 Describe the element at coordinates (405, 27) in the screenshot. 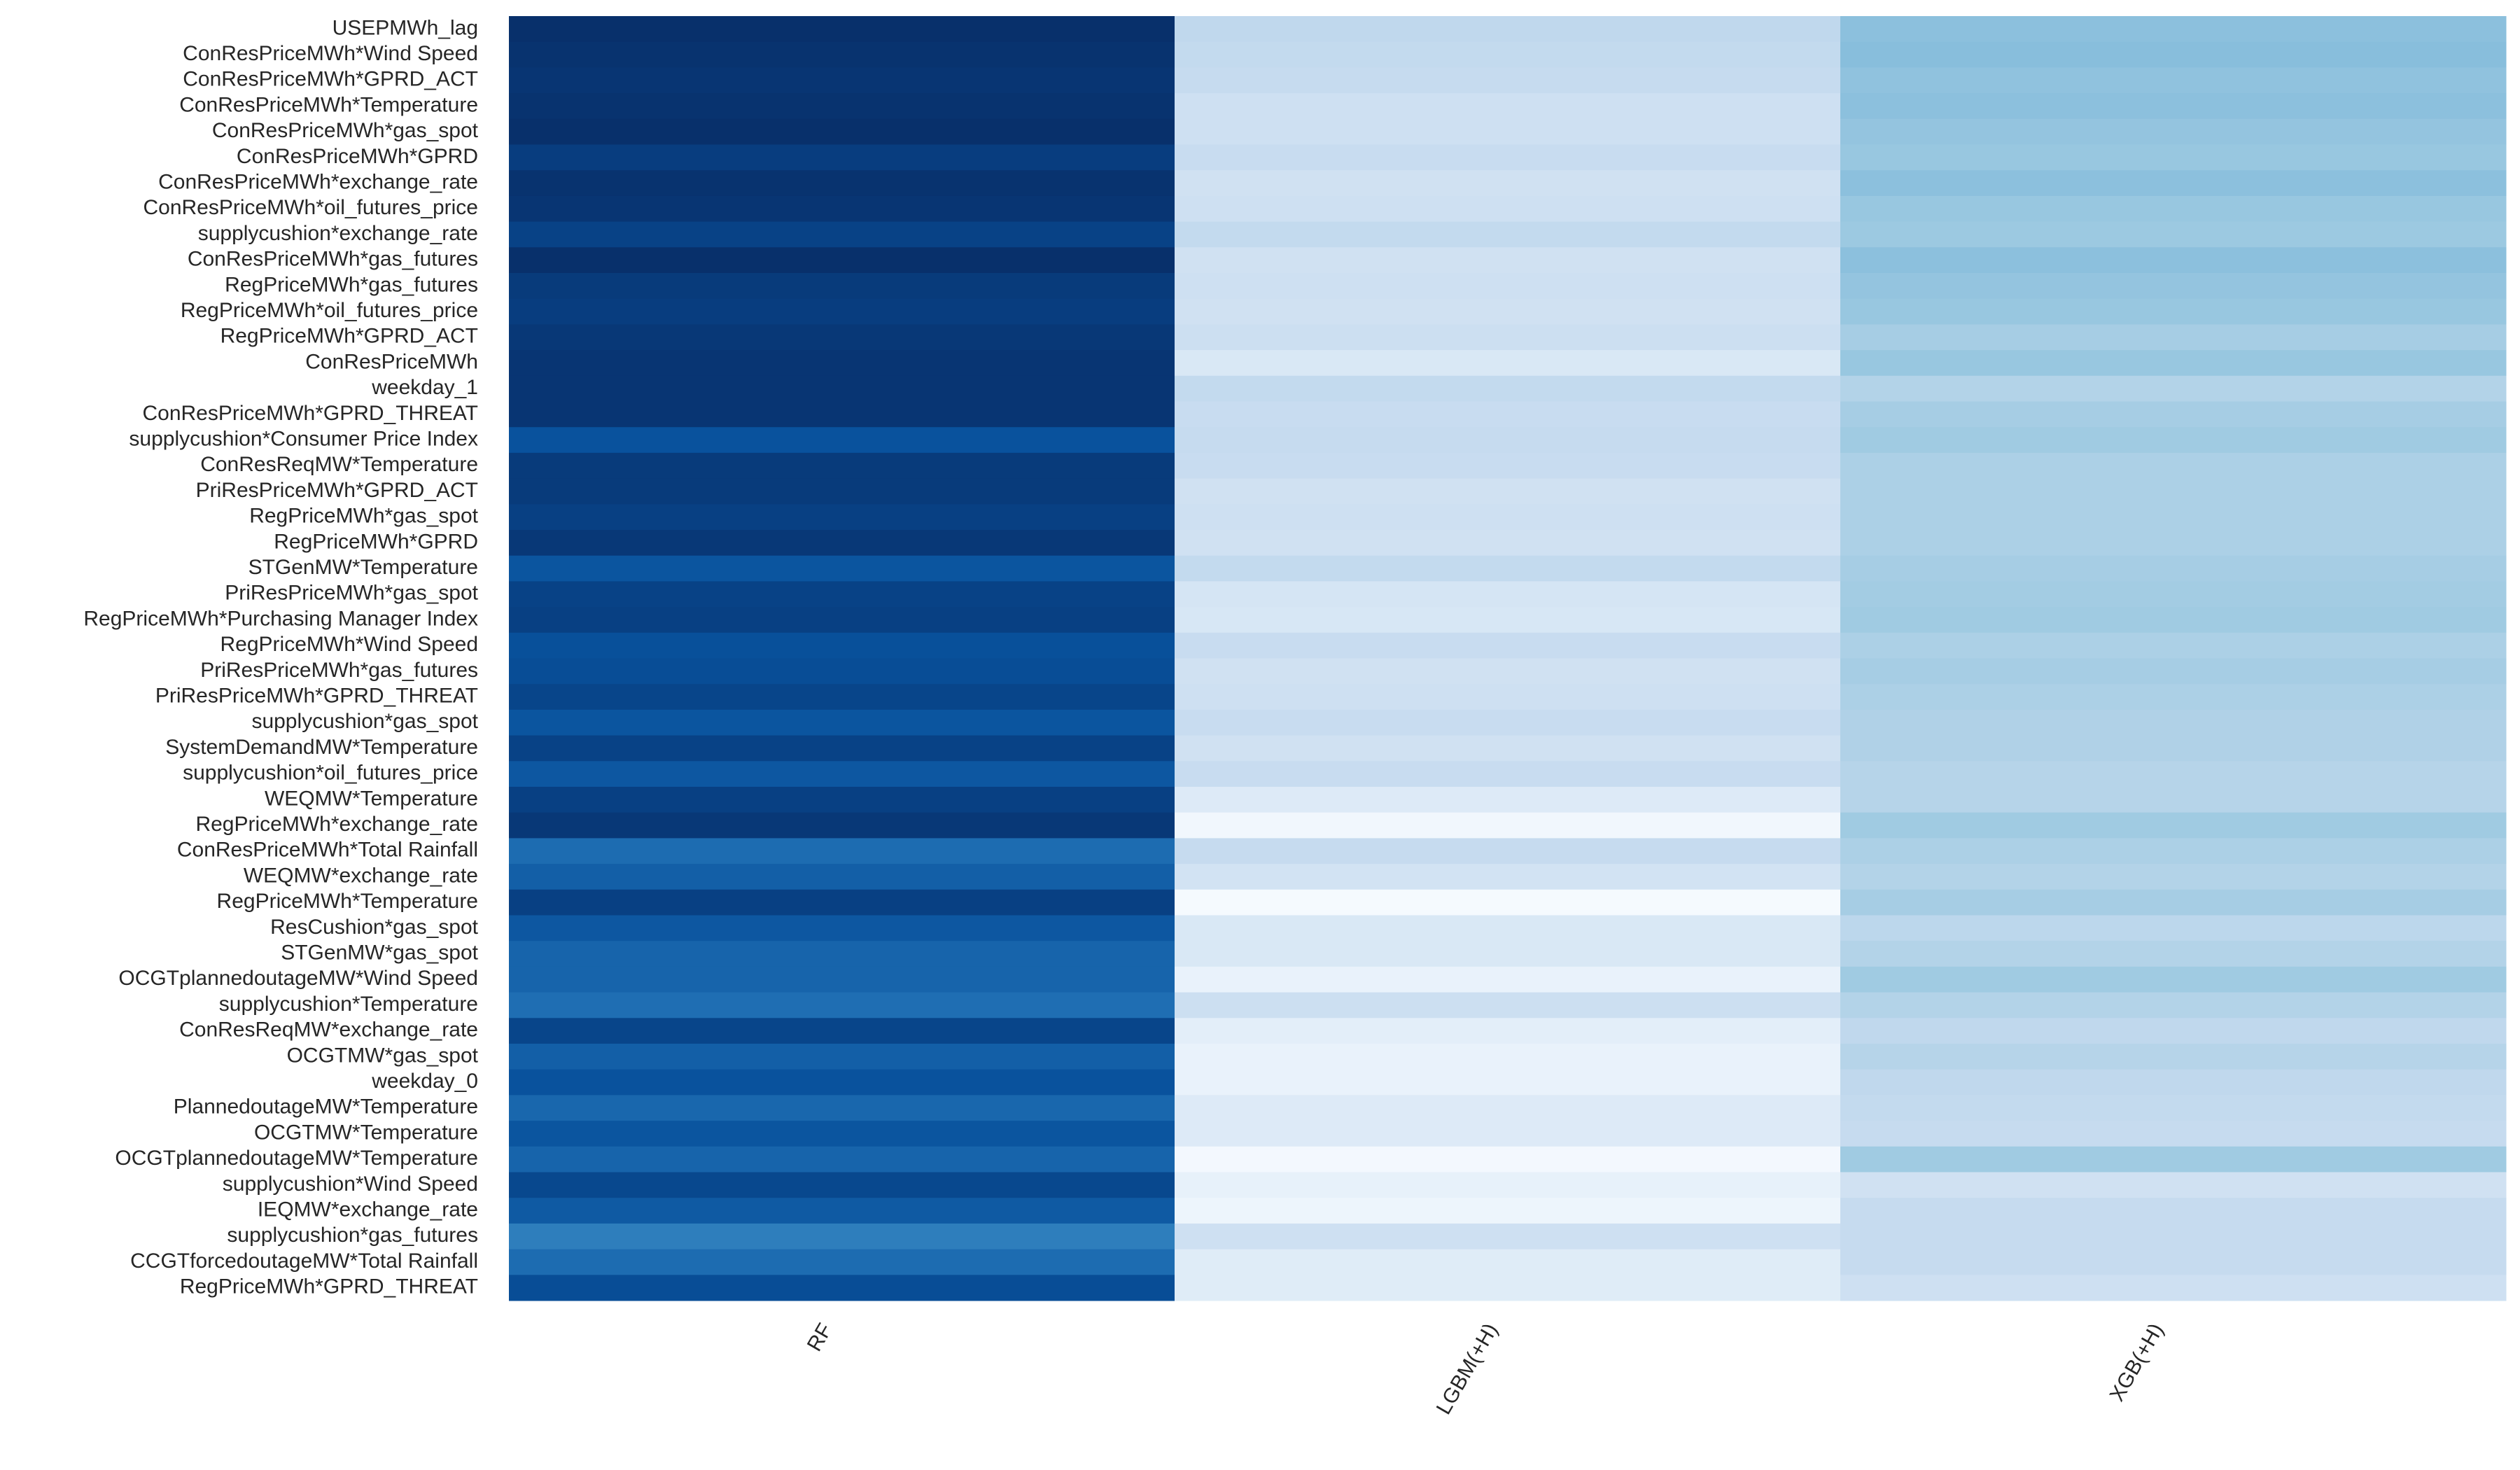

I see `row-label: USEPMWh_lag` at that location.